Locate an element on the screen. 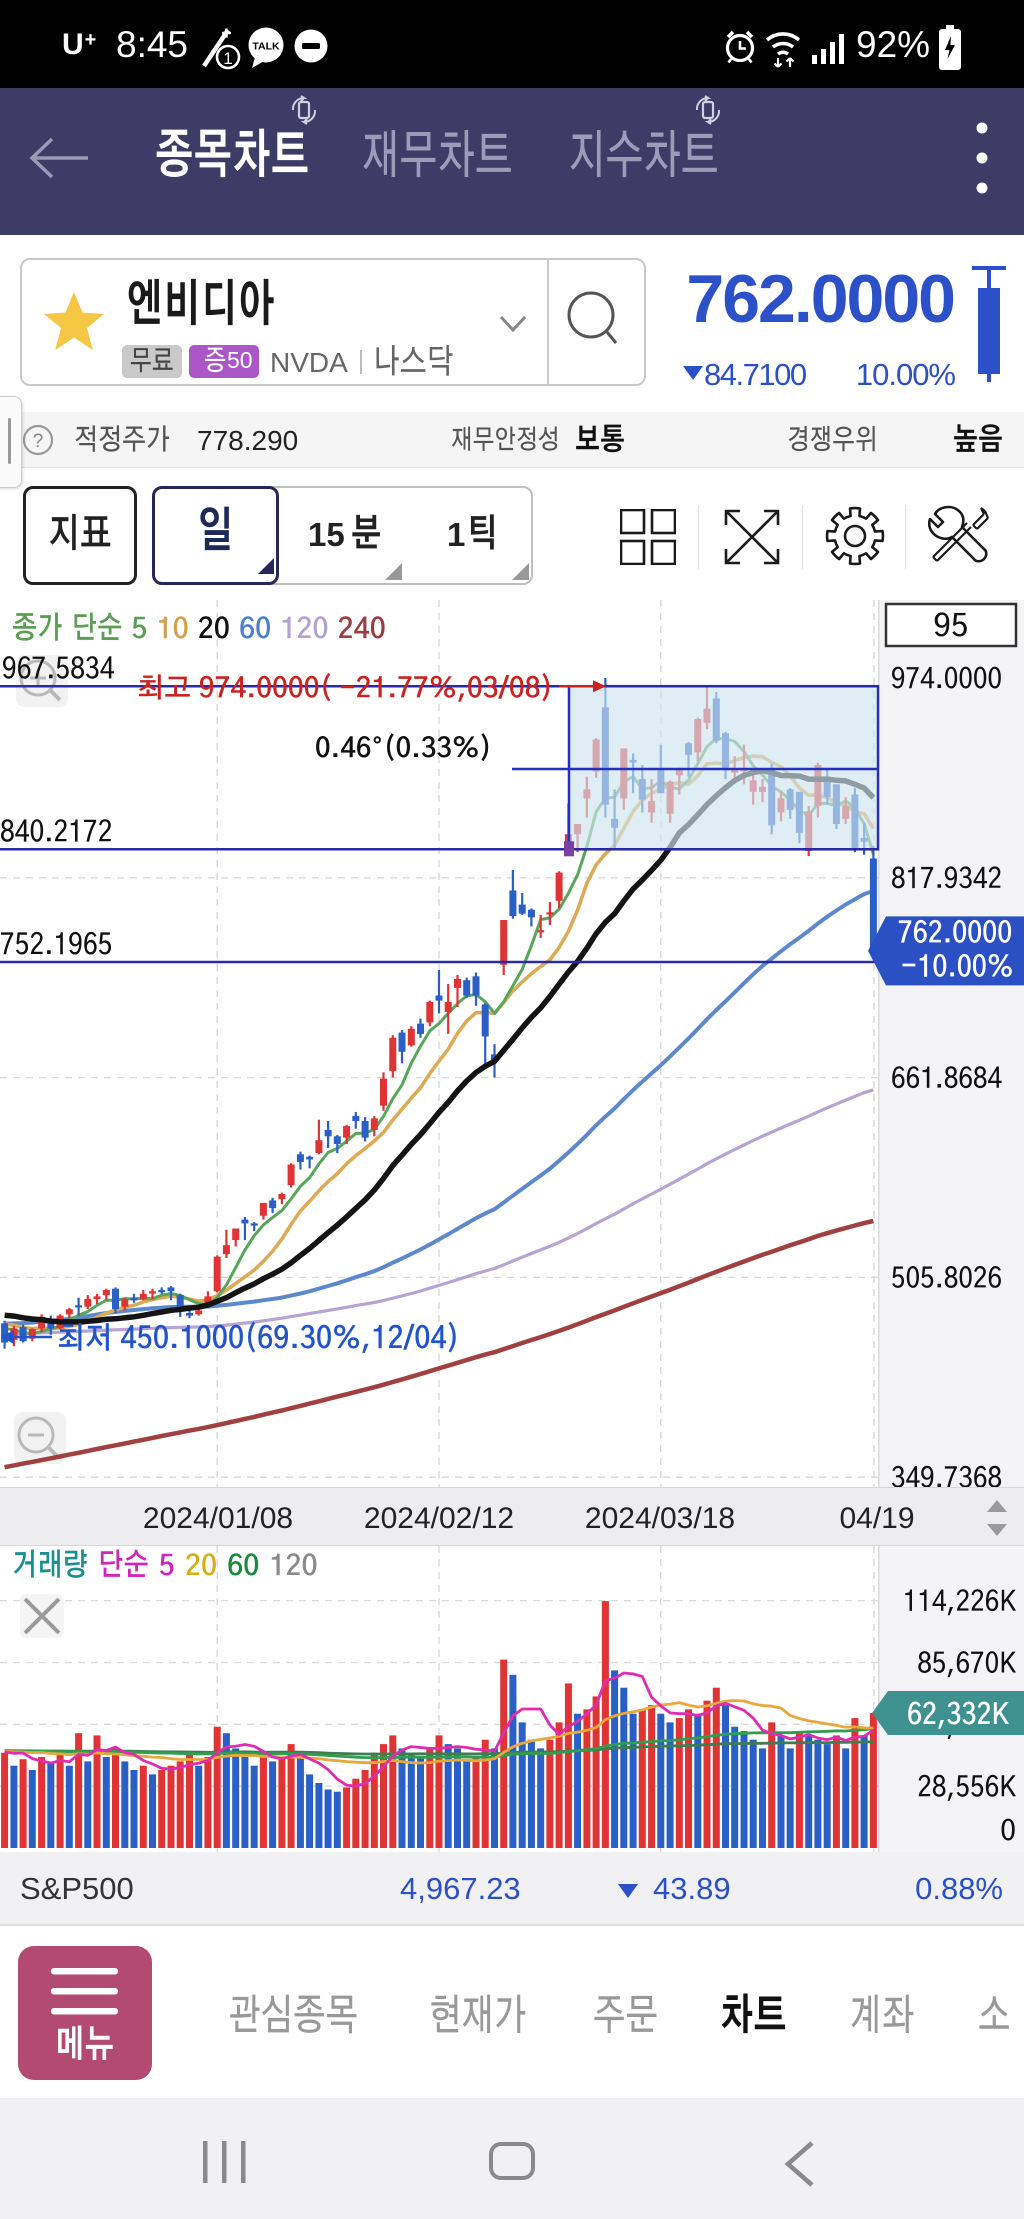  svg-text: TALK is located at coordinates (266, 47).